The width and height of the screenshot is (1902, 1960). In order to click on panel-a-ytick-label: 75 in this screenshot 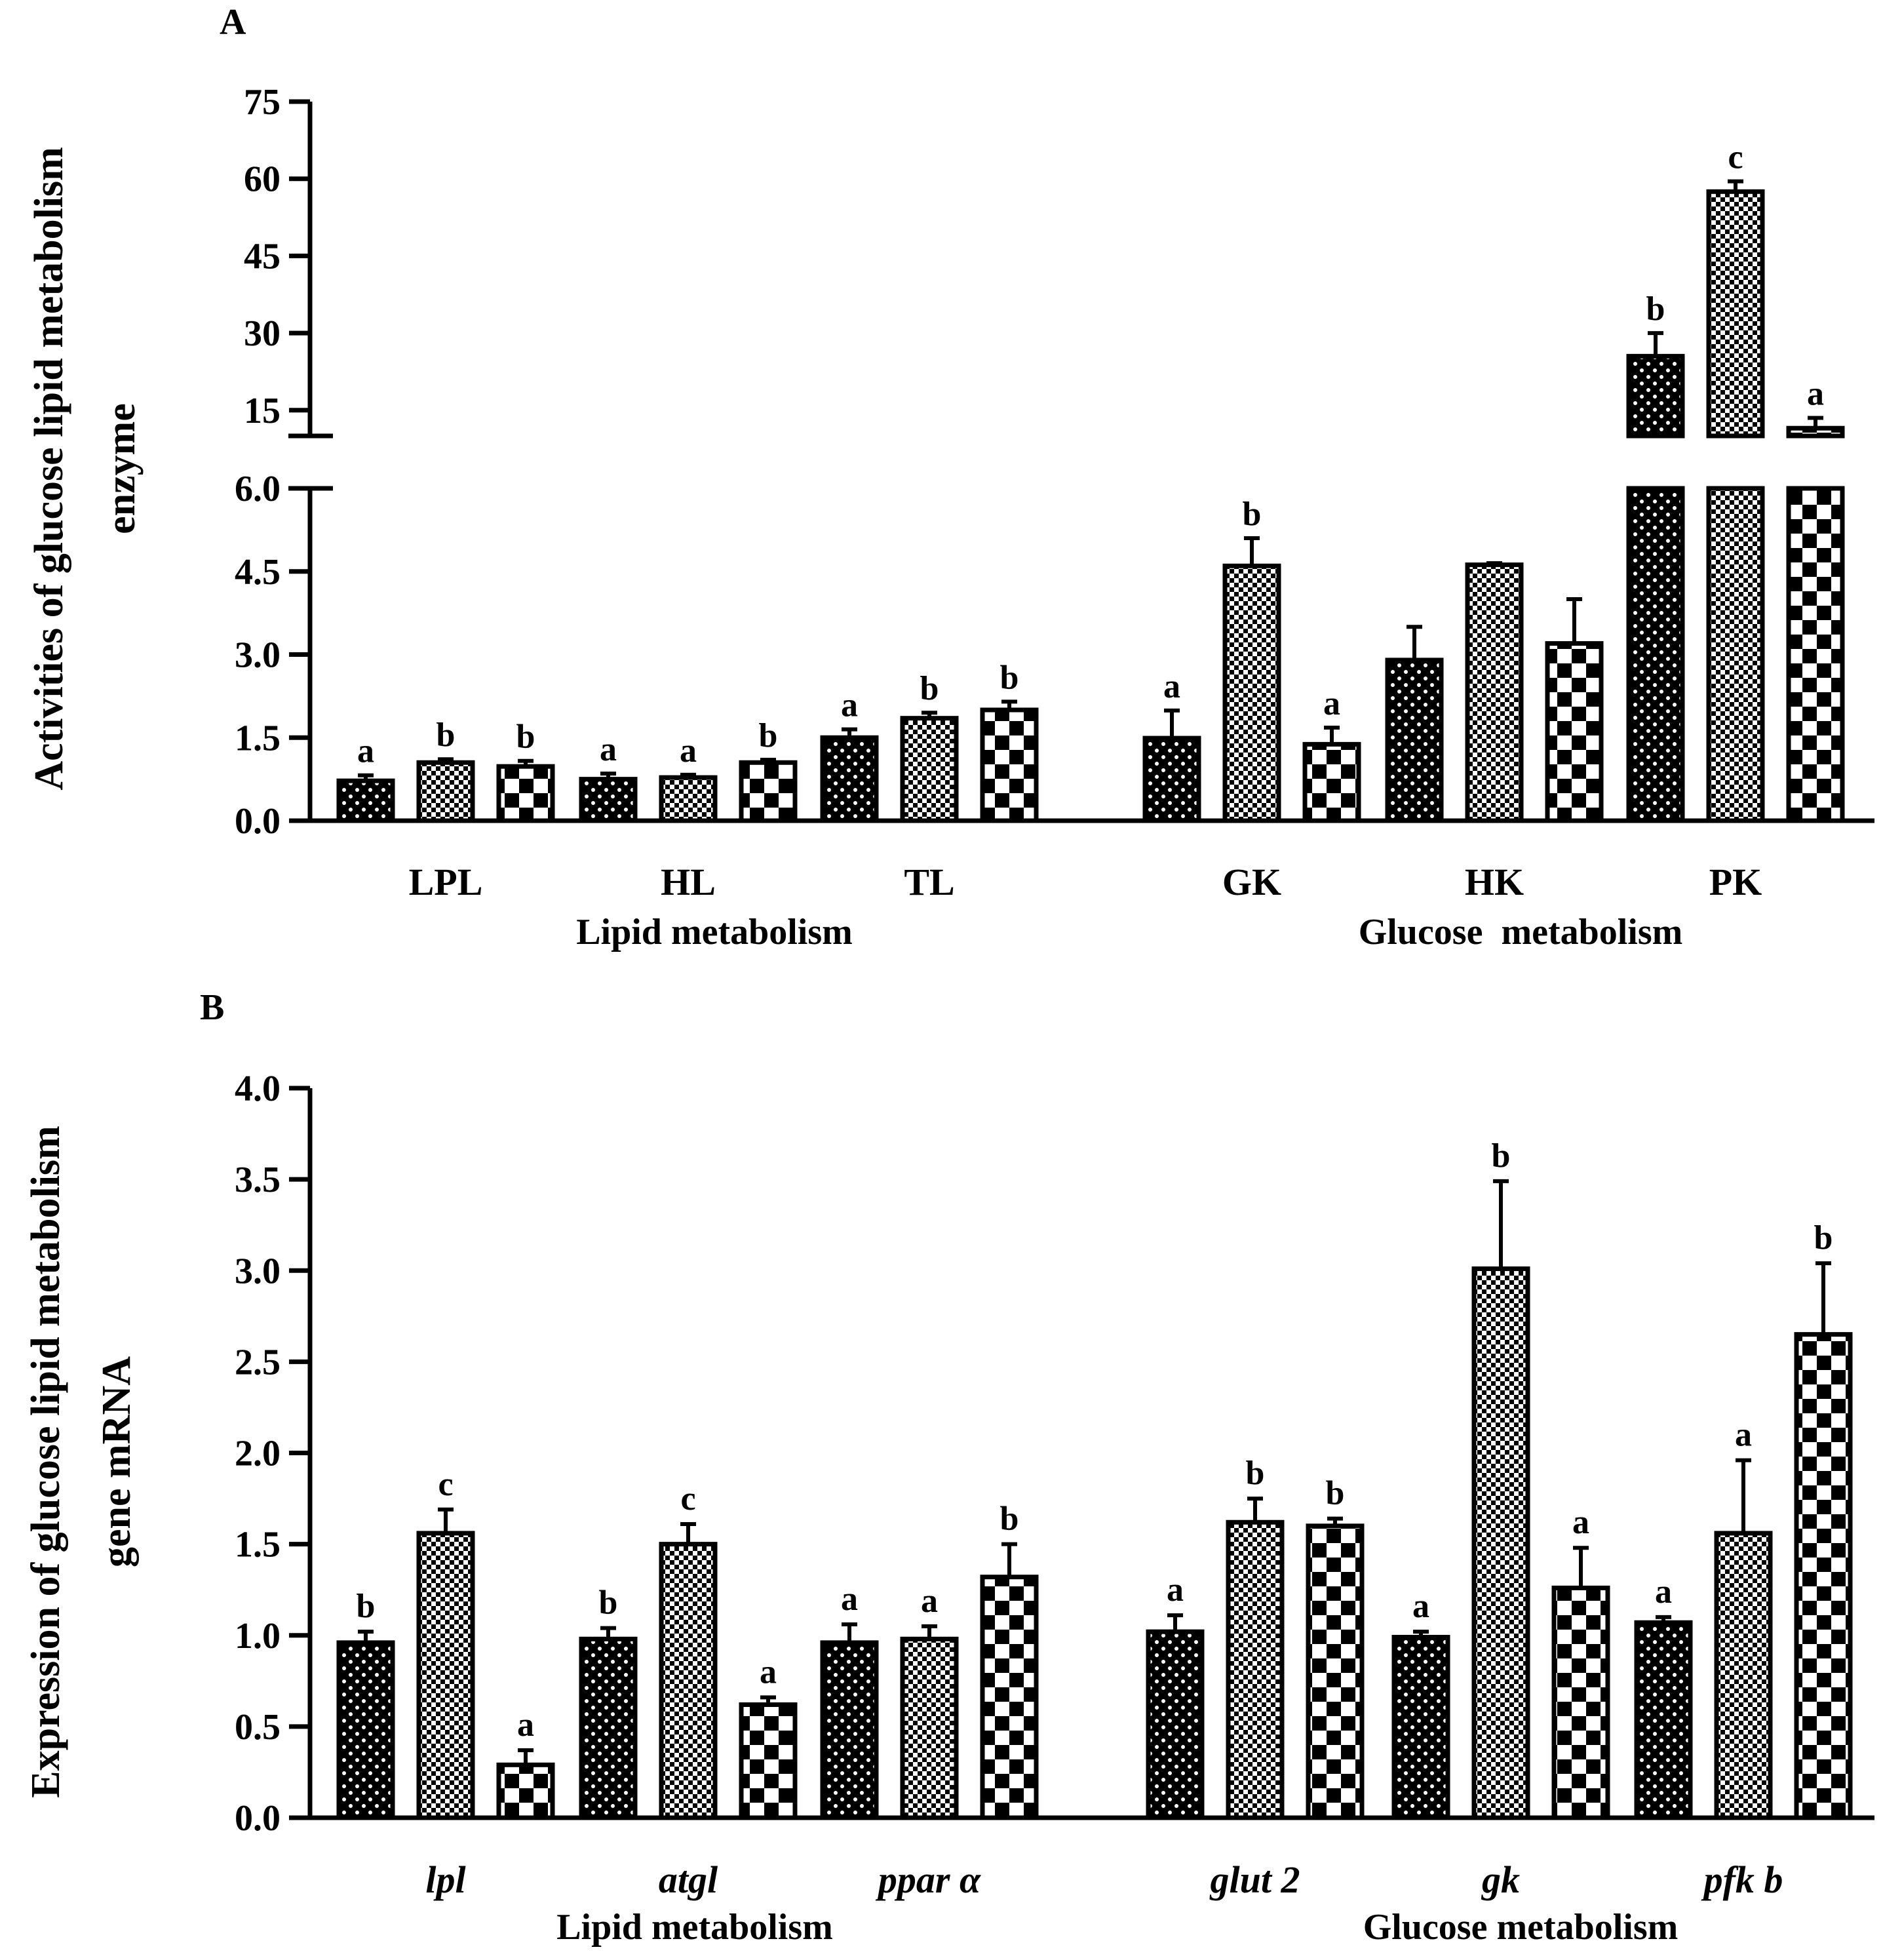, I will do `click(262, 102)`.